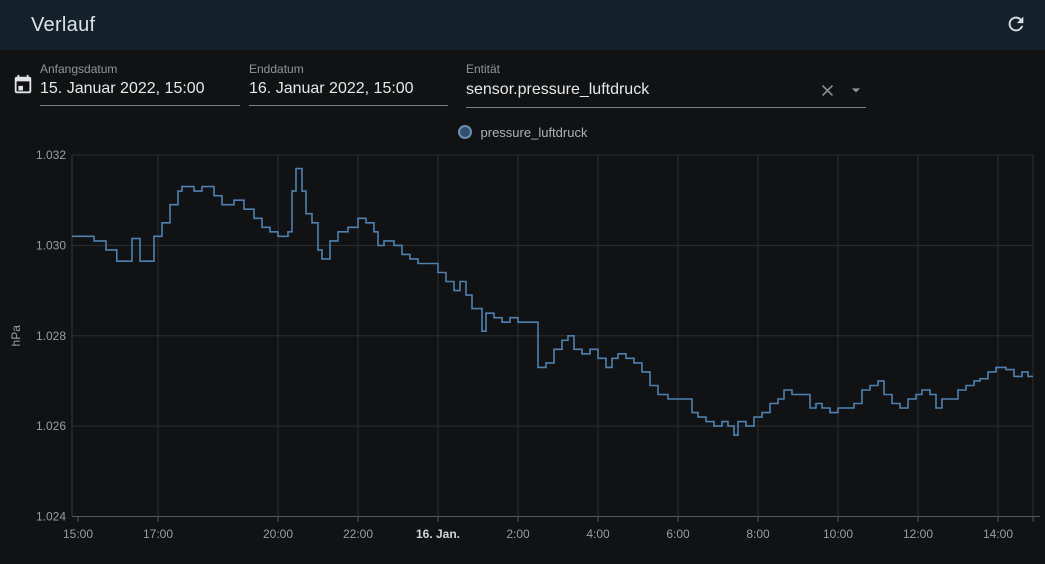 The height and width of the screenshot is (564, 1045). Describe the element at coordinates (51, 245) in the screenshot. I see `y-tick-label: 1.030` at that location.